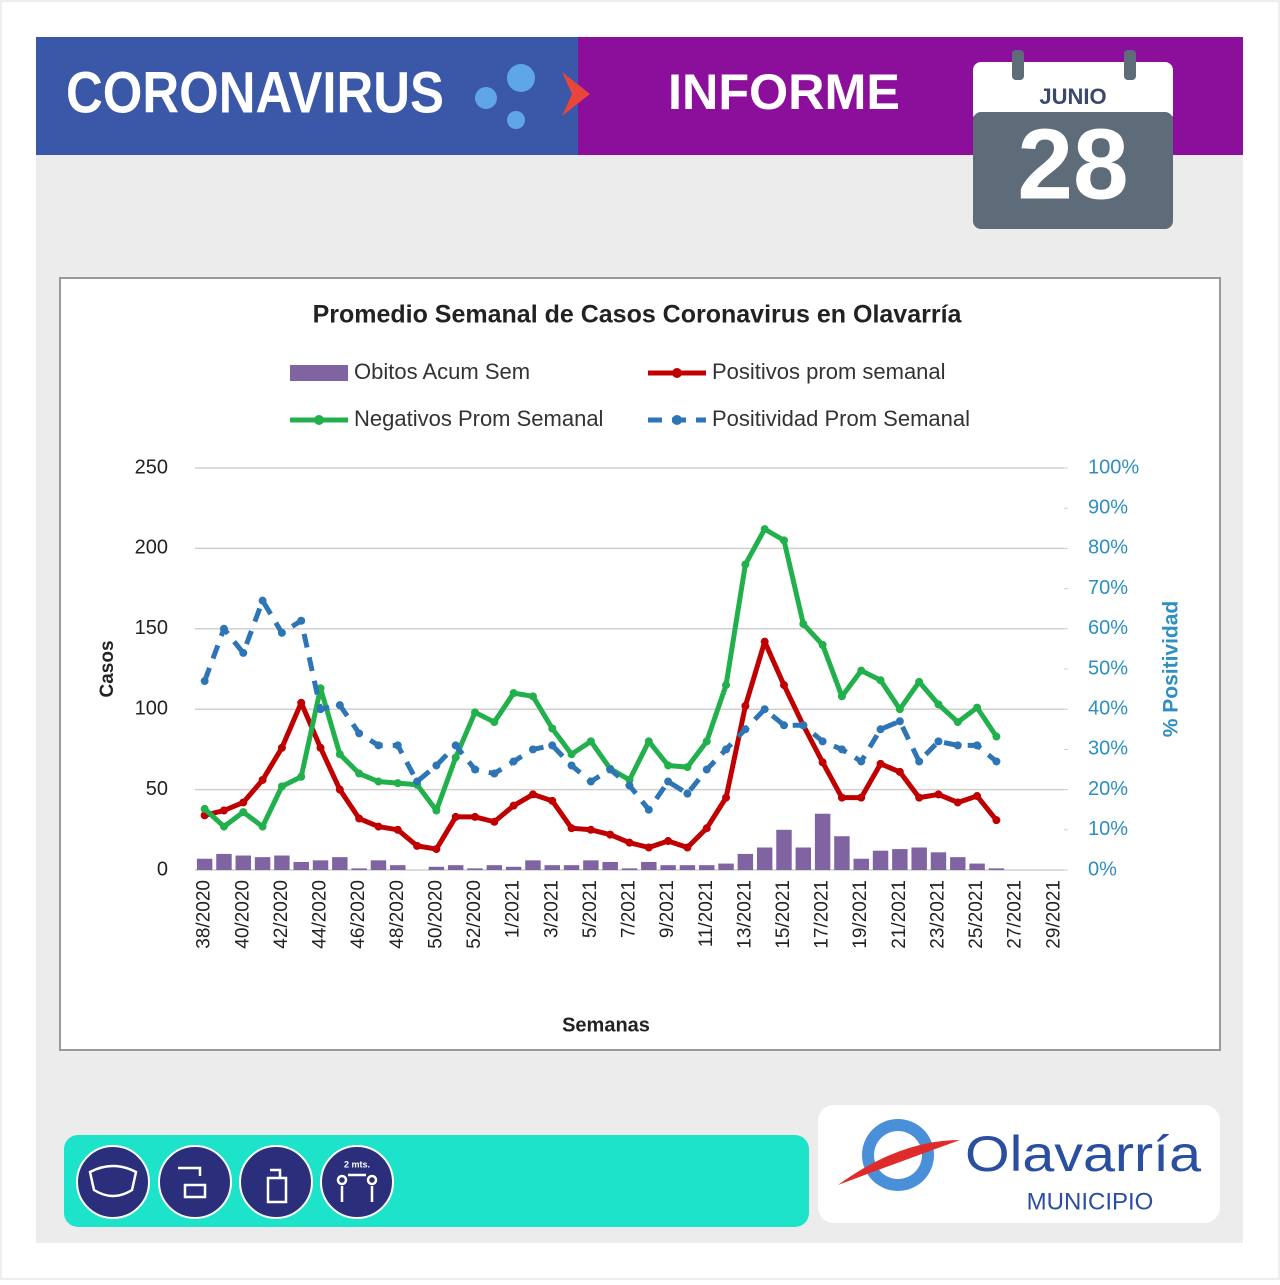  Describe the element at coordinates (937, 914) in the screenshot. I see `x-tick-label: 23/2021` at that location.